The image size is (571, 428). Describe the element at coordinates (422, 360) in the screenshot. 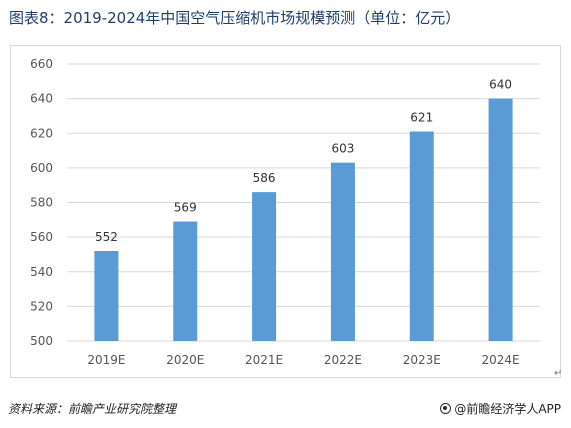

I see `x-tick-label: 2023E` at that location.